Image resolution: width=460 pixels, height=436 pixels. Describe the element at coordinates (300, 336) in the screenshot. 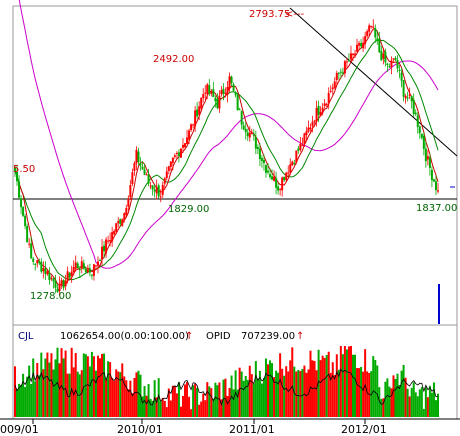

I see `opid-up-arrow: ↑` at that location.